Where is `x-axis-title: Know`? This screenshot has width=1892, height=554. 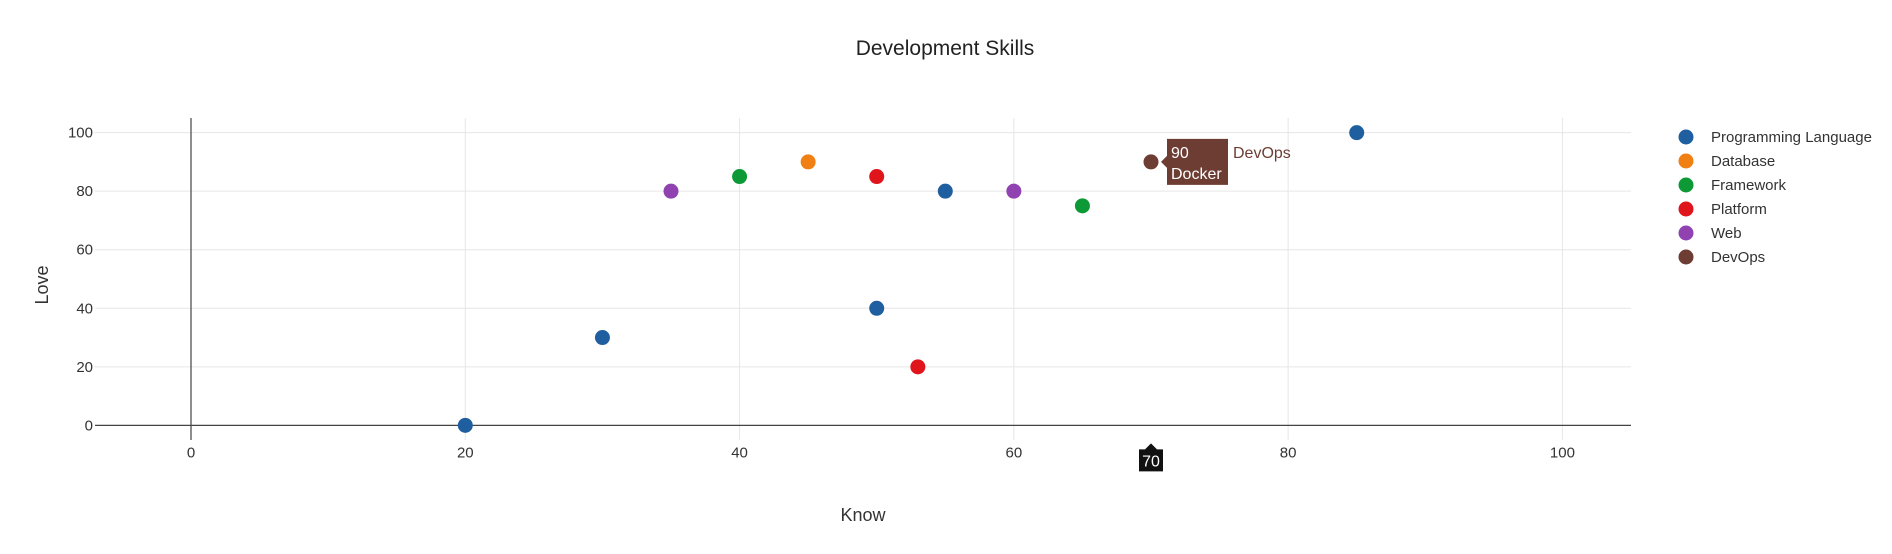
x-axis-title: Know is located at coordinates (863, 515).